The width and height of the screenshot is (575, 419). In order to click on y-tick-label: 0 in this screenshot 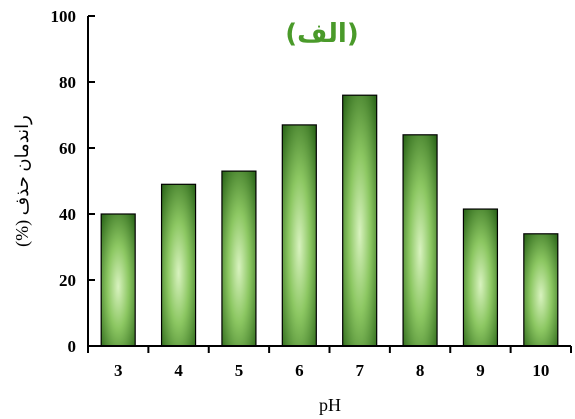, I will do `click(72, 346)`.